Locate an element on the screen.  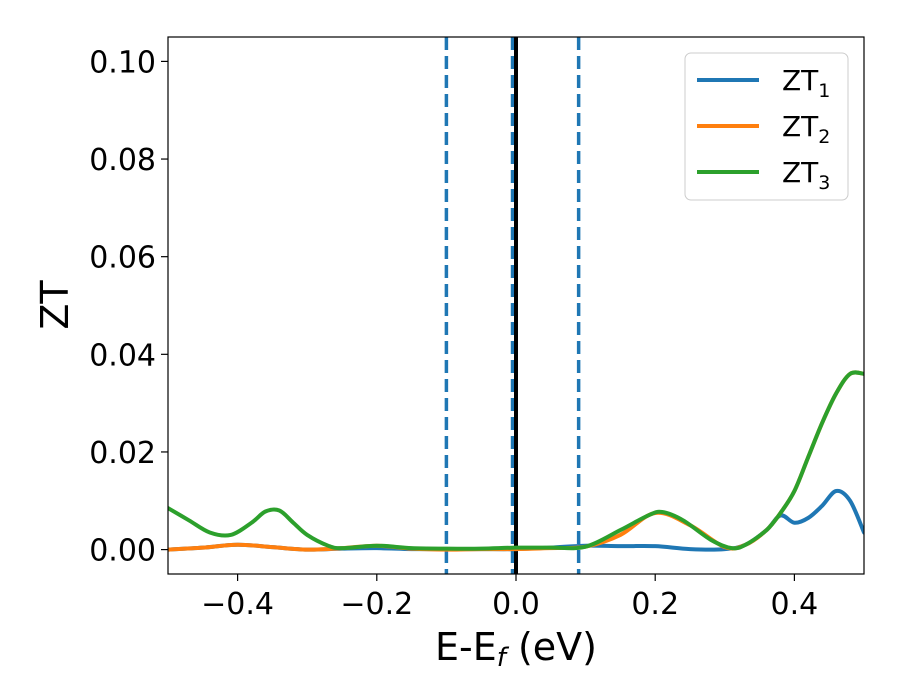
x-tick-label: 0.0 is located at coordinates (516, 604).